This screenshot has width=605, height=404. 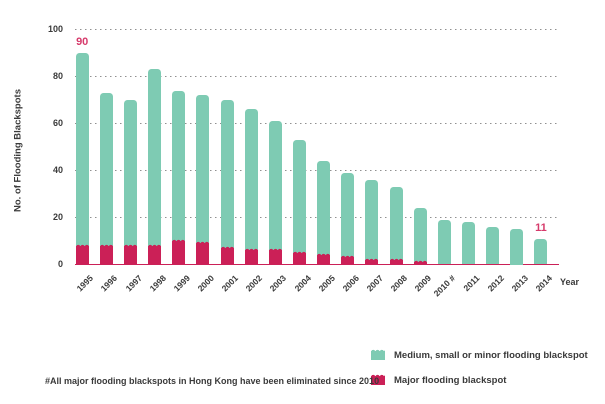 What do you see at coordinates (372, 259) in the screenshot?
I see `bar-2007-major-bumps` at bounding box center [372, 259].